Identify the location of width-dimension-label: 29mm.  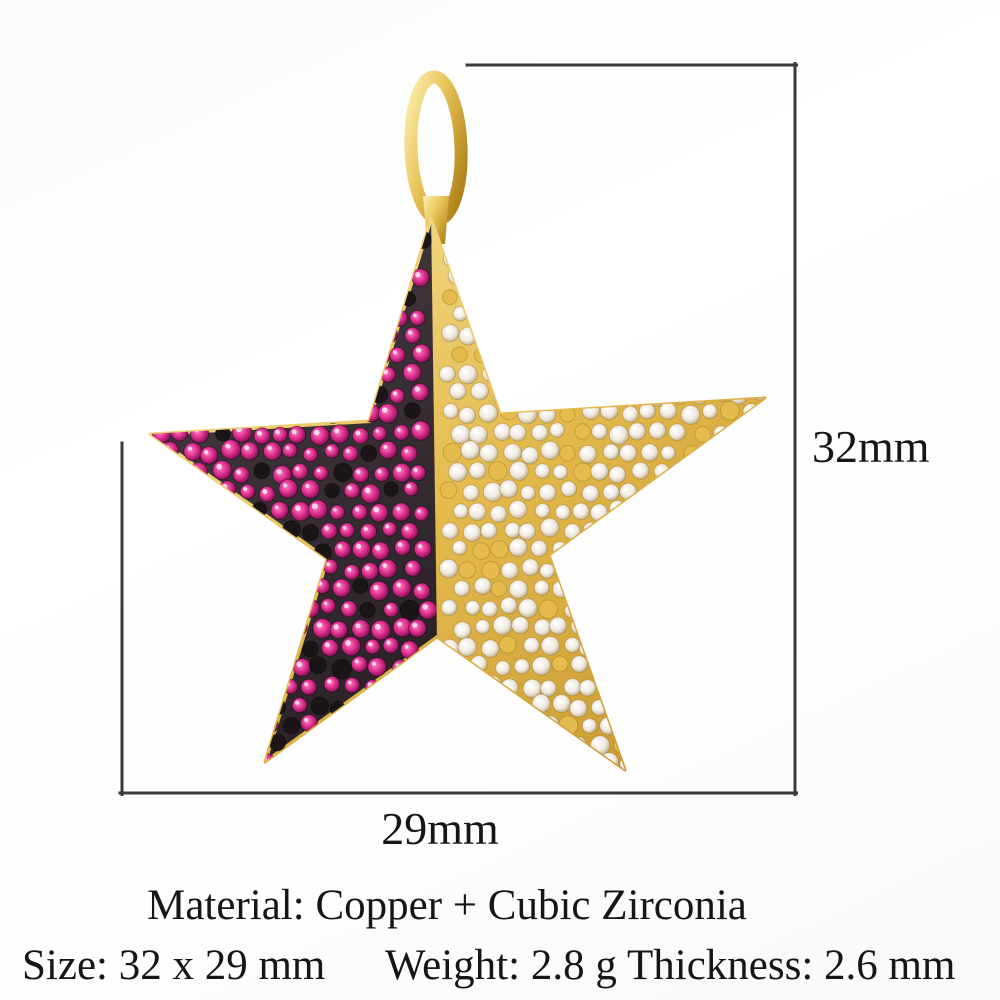
(440, 828).